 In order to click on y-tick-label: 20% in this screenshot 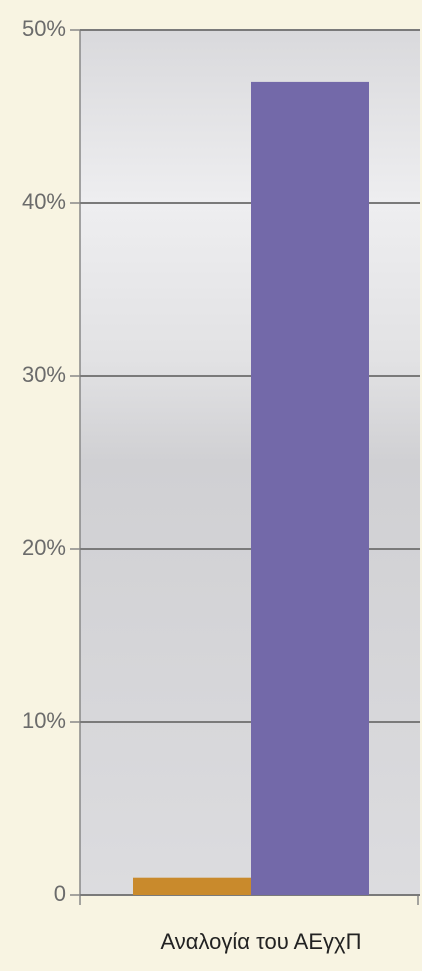, I will do `click(44, 547)`.